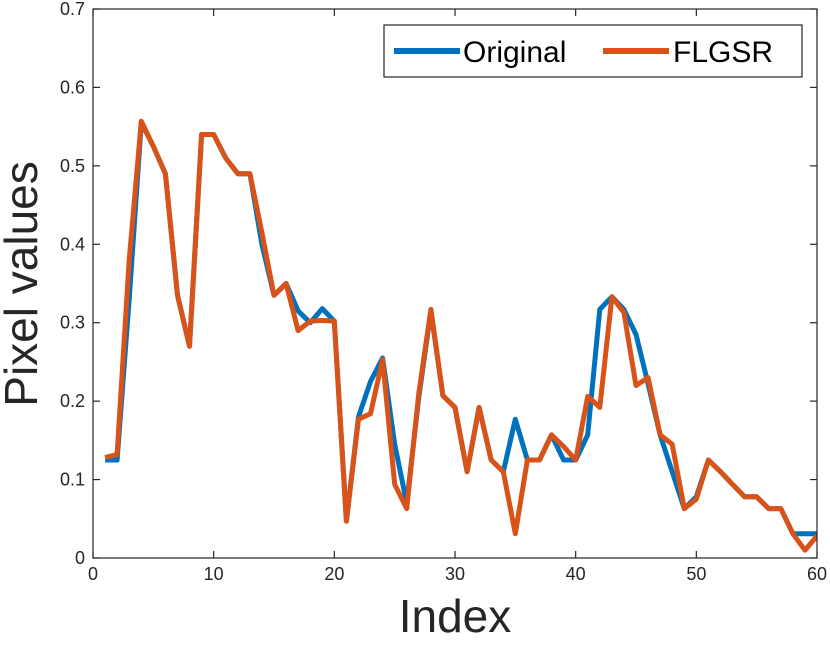 The height and width of the screenshot is (648, 830). What do you see at coordinates (72, 166) in the screenshot?
I see `y-tick-label: 0.5` at bounding box center [72, 166].